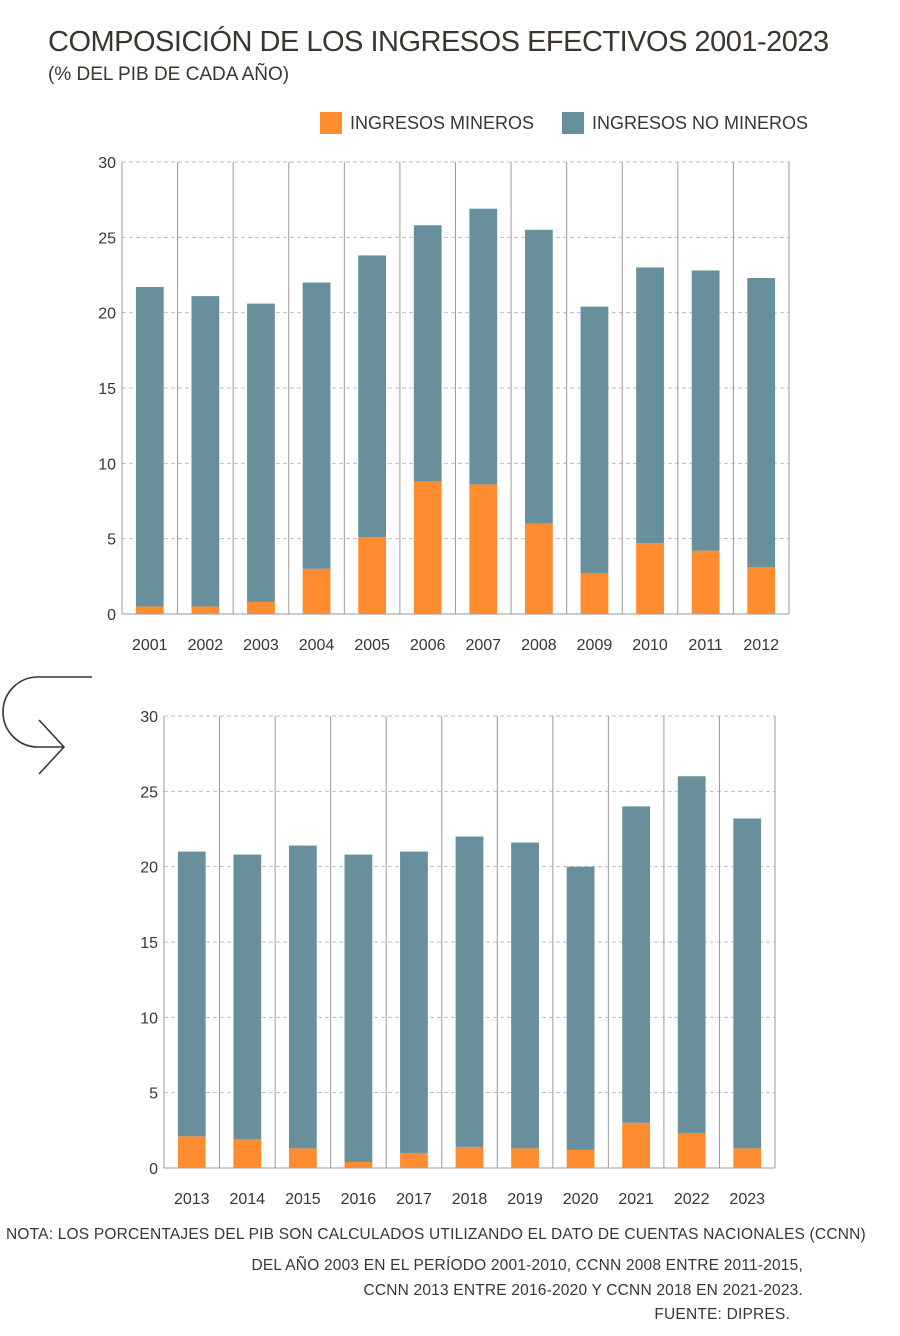  I want to click on bottom-xtick-label: 2013, so click(192, 1199).